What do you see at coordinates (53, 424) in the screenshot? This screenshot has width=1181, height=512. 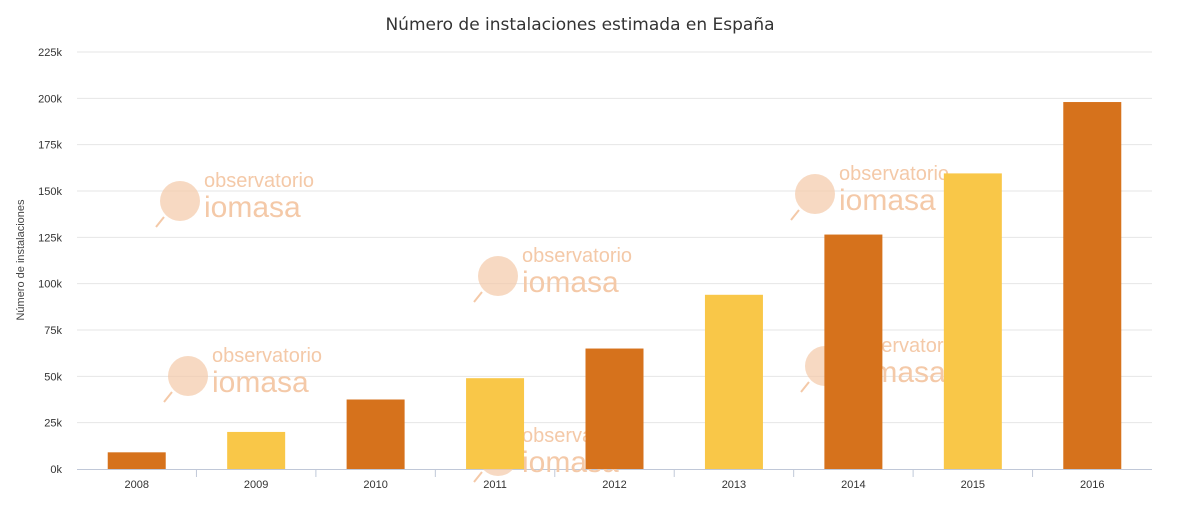 I see `y-tick-label: 25k` at bounding box center [53, 424].